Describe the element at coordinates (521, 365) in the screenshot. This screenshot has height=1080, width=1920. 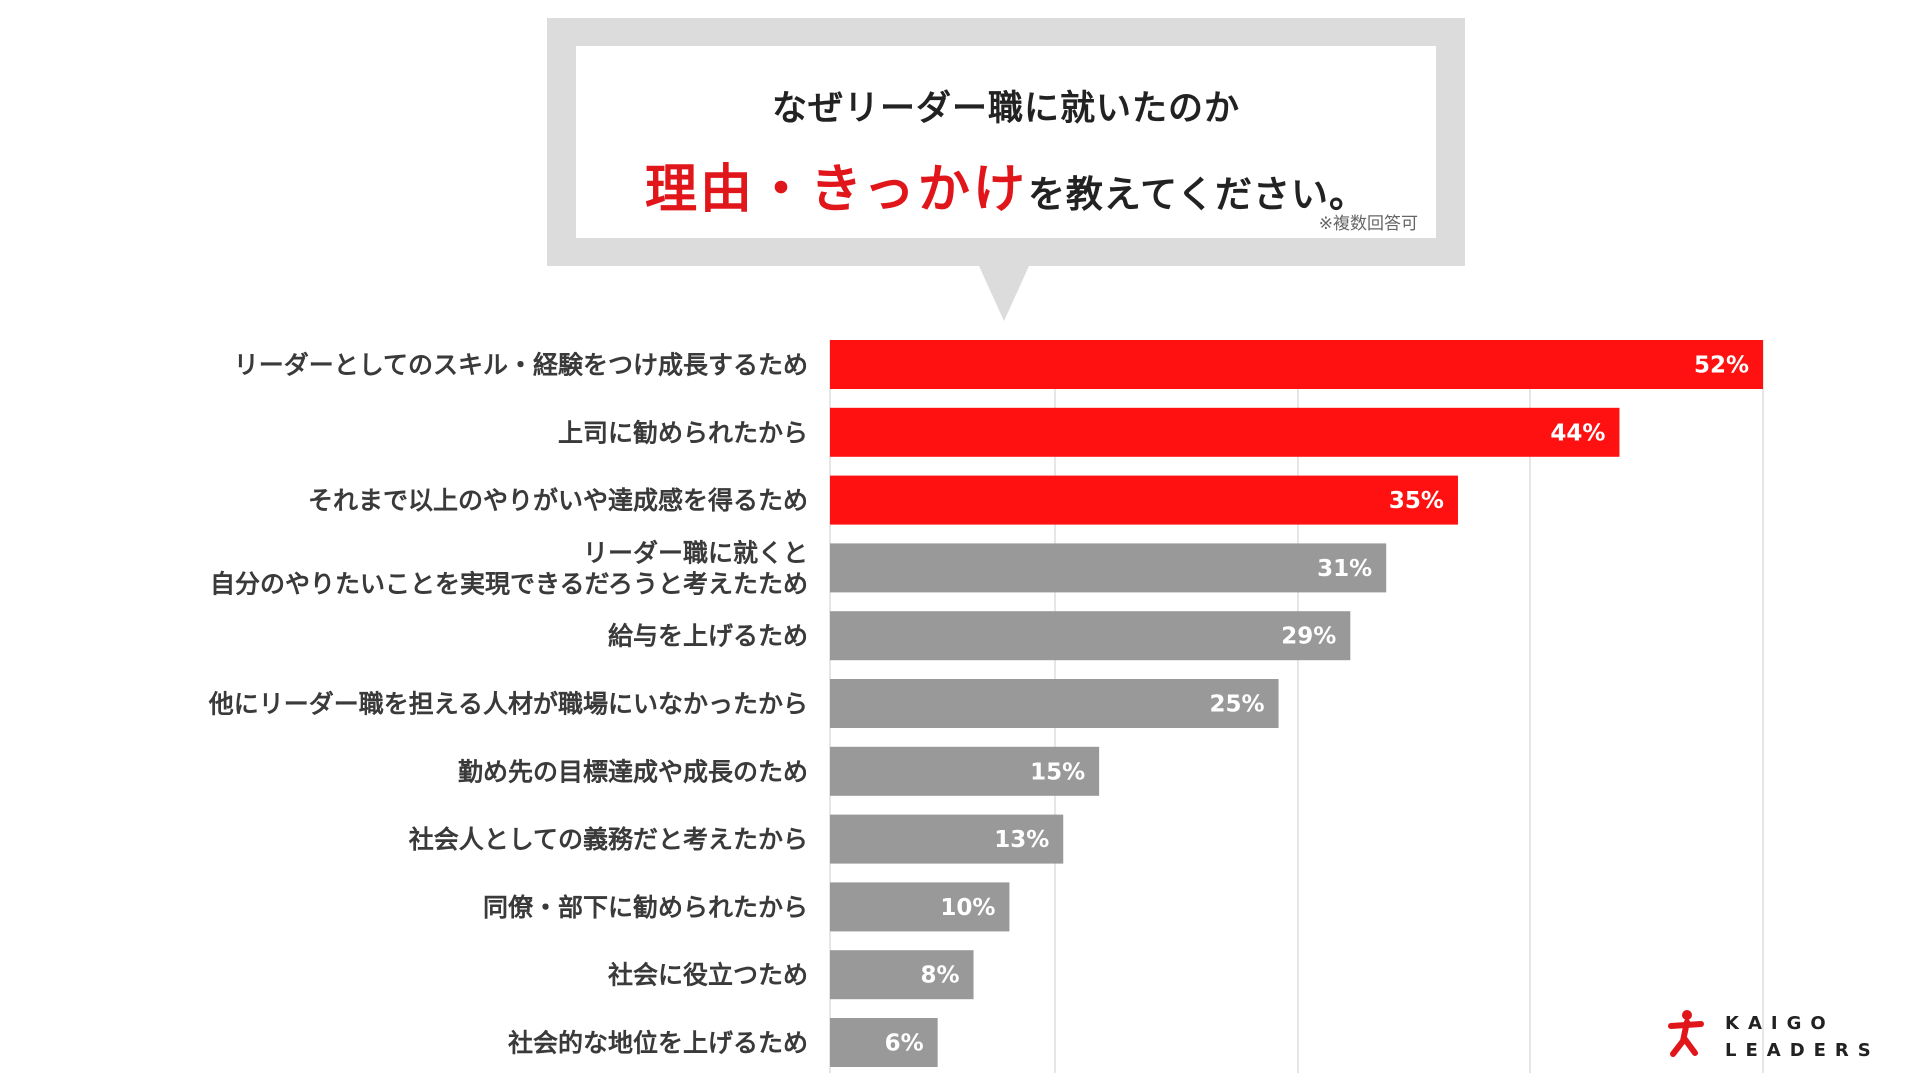
I see `category-label: リーダーとしてのスキル・経験をつけ成長するため` at that location.